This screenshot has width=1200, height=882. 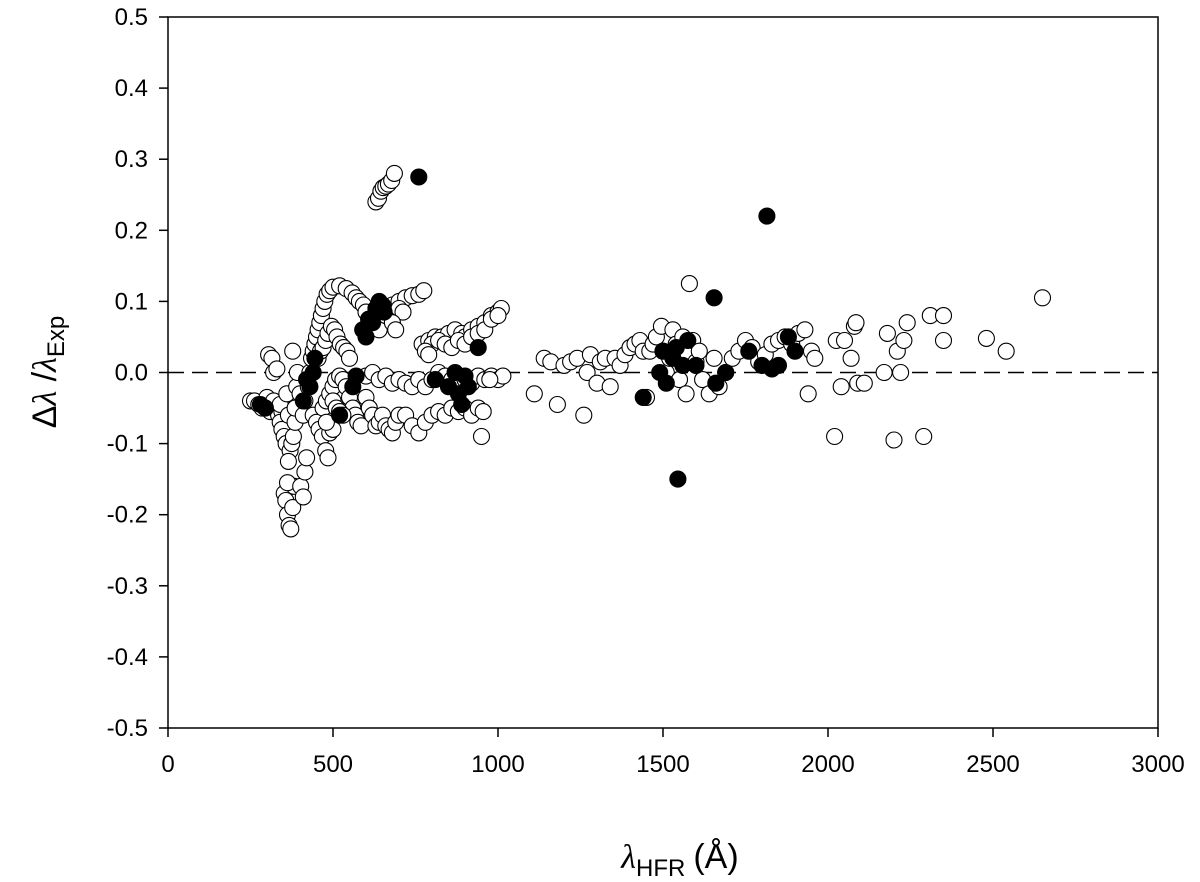 I want to click on y-tick-label-1: -0.4, so click(x=127, y=657).